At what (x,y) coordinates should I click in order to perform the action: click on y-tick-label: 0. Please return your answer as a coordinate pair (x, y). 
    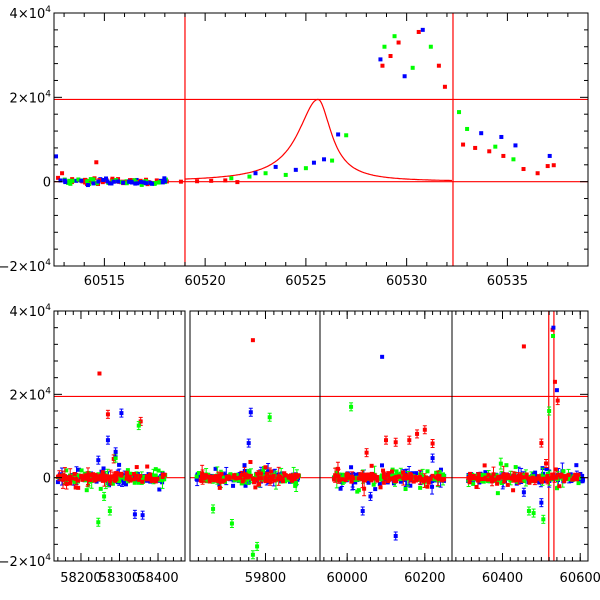
    Looking at the image, I should click on (47, 183).